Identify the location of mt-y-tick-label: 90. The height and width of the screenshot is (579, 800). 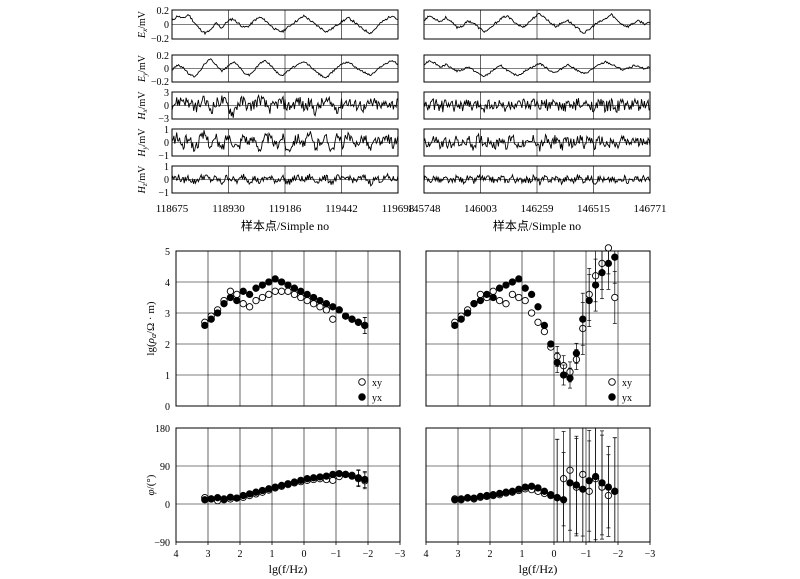
(165, 467).